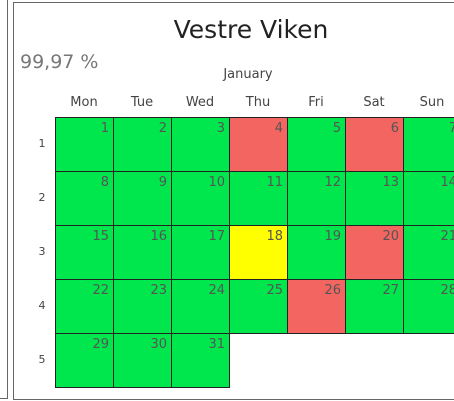 The width and height of the screenshot is (454, 401). Describe the element at coordinates (251, 29) in the screenshot. I see `title: Vestre Viken` at that location.